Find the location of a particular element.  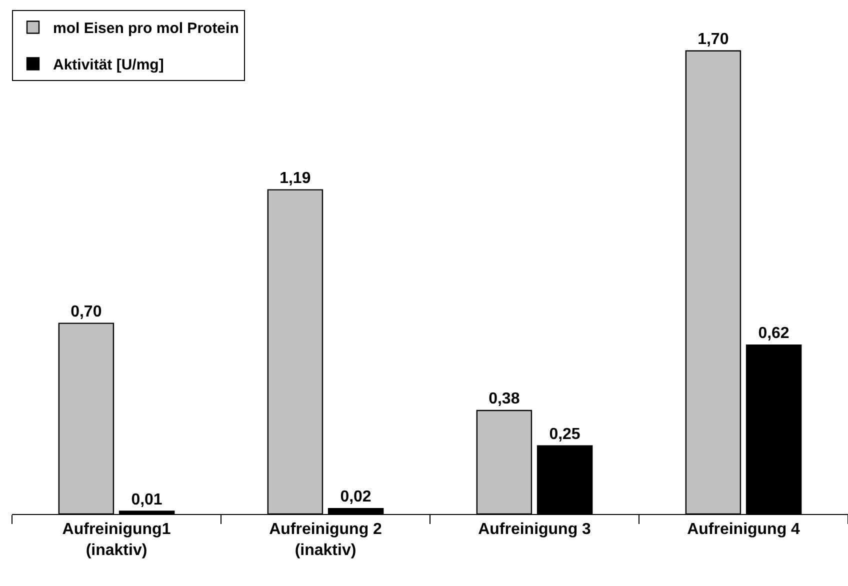

data-label: 0,25 is located at coordinates (564, 434).